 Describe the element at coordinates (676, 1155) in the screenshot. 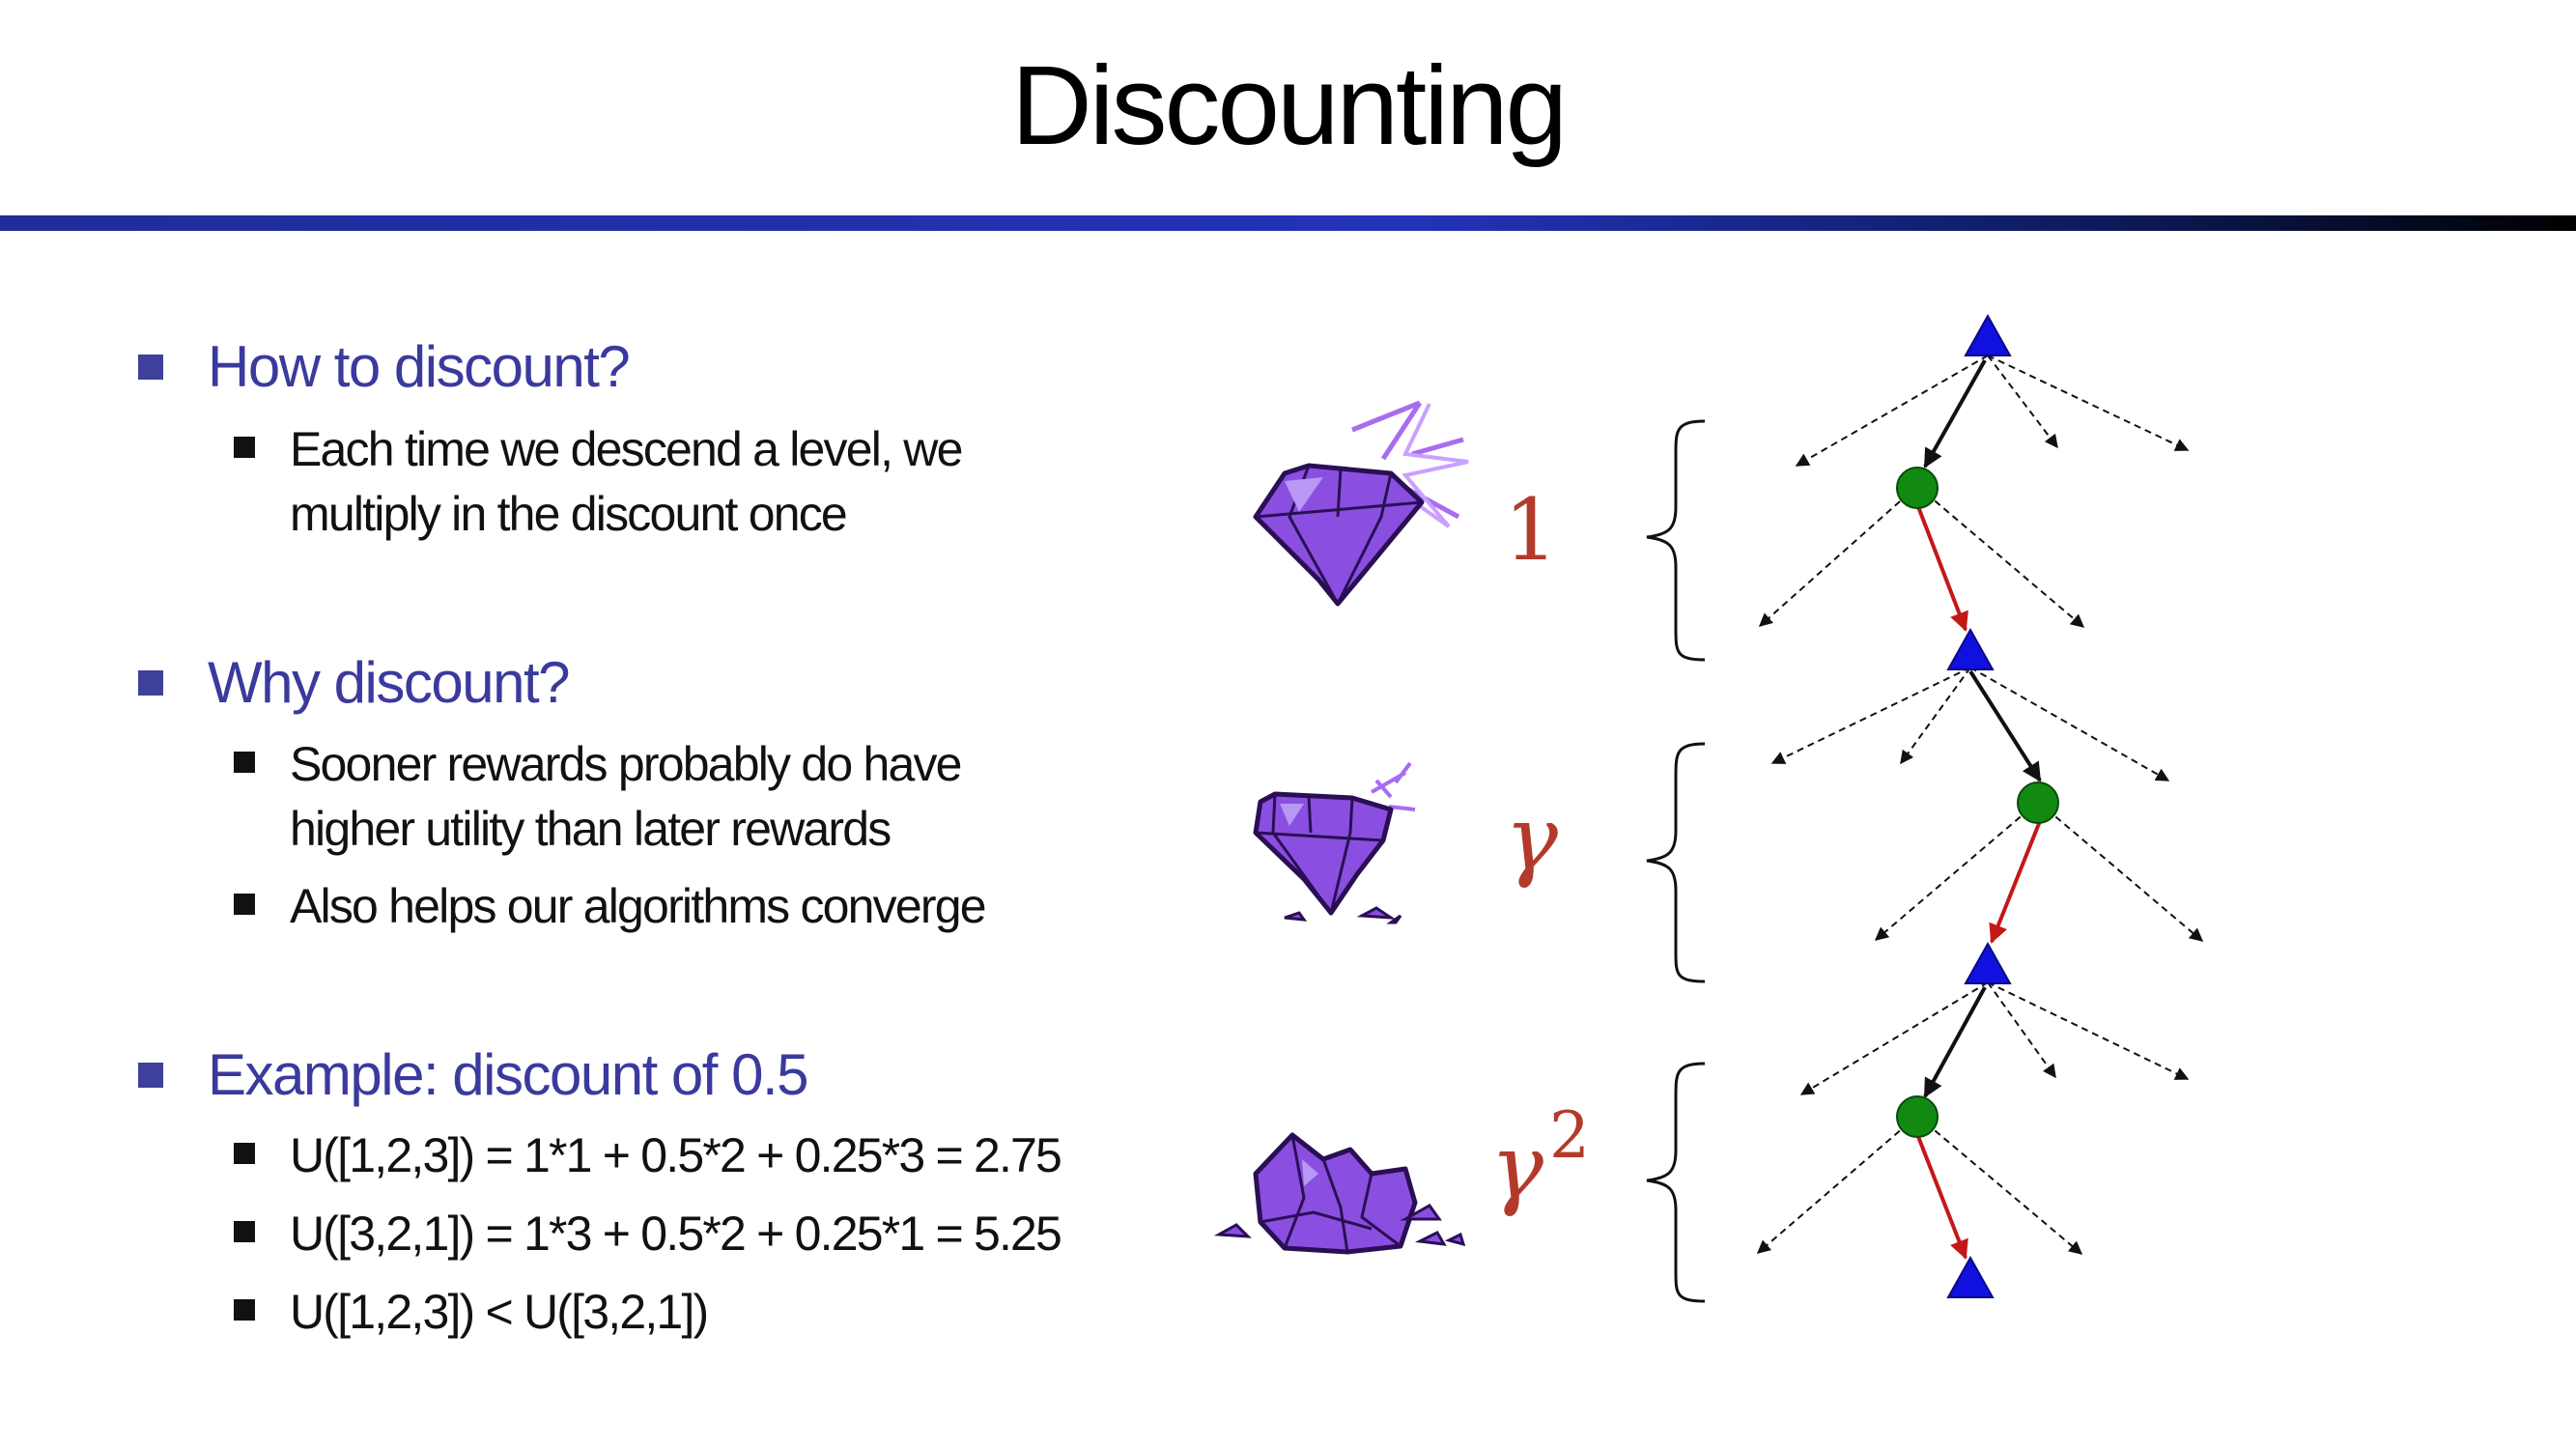

I see `item-text: U([1,2,3]) = 1*1 + 0.5*2 + 0.25*3 = 2.75` at that location.